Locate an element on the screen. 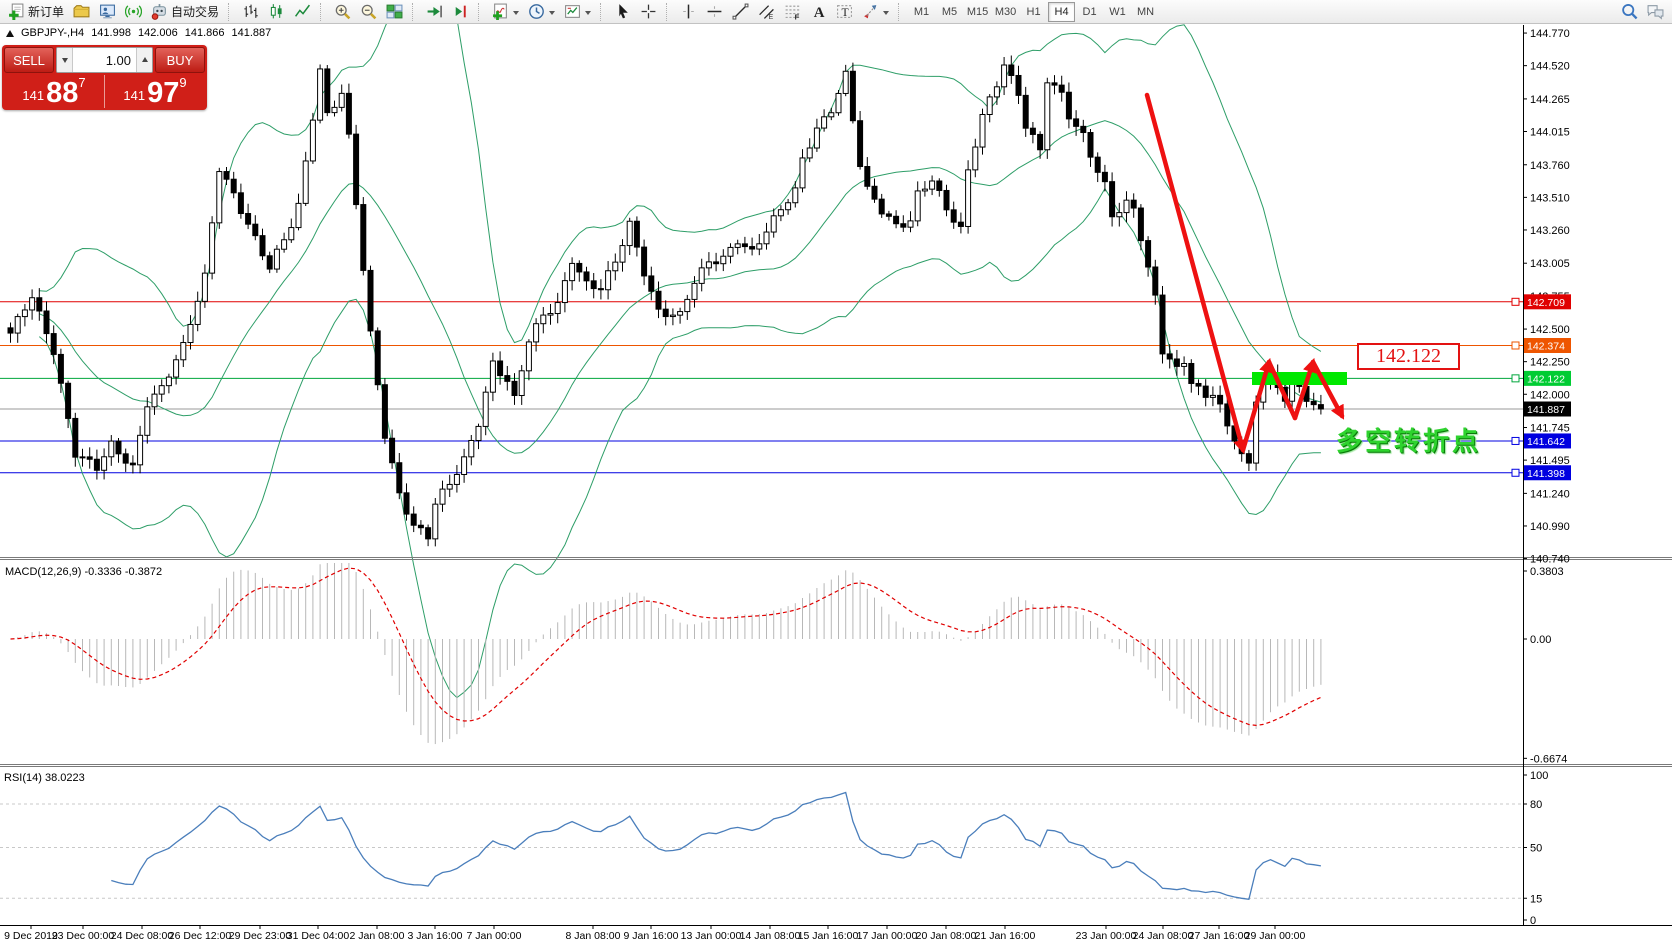 The image size is (1672, 945). sell-button: SELL is located at coordinates (29, 60).